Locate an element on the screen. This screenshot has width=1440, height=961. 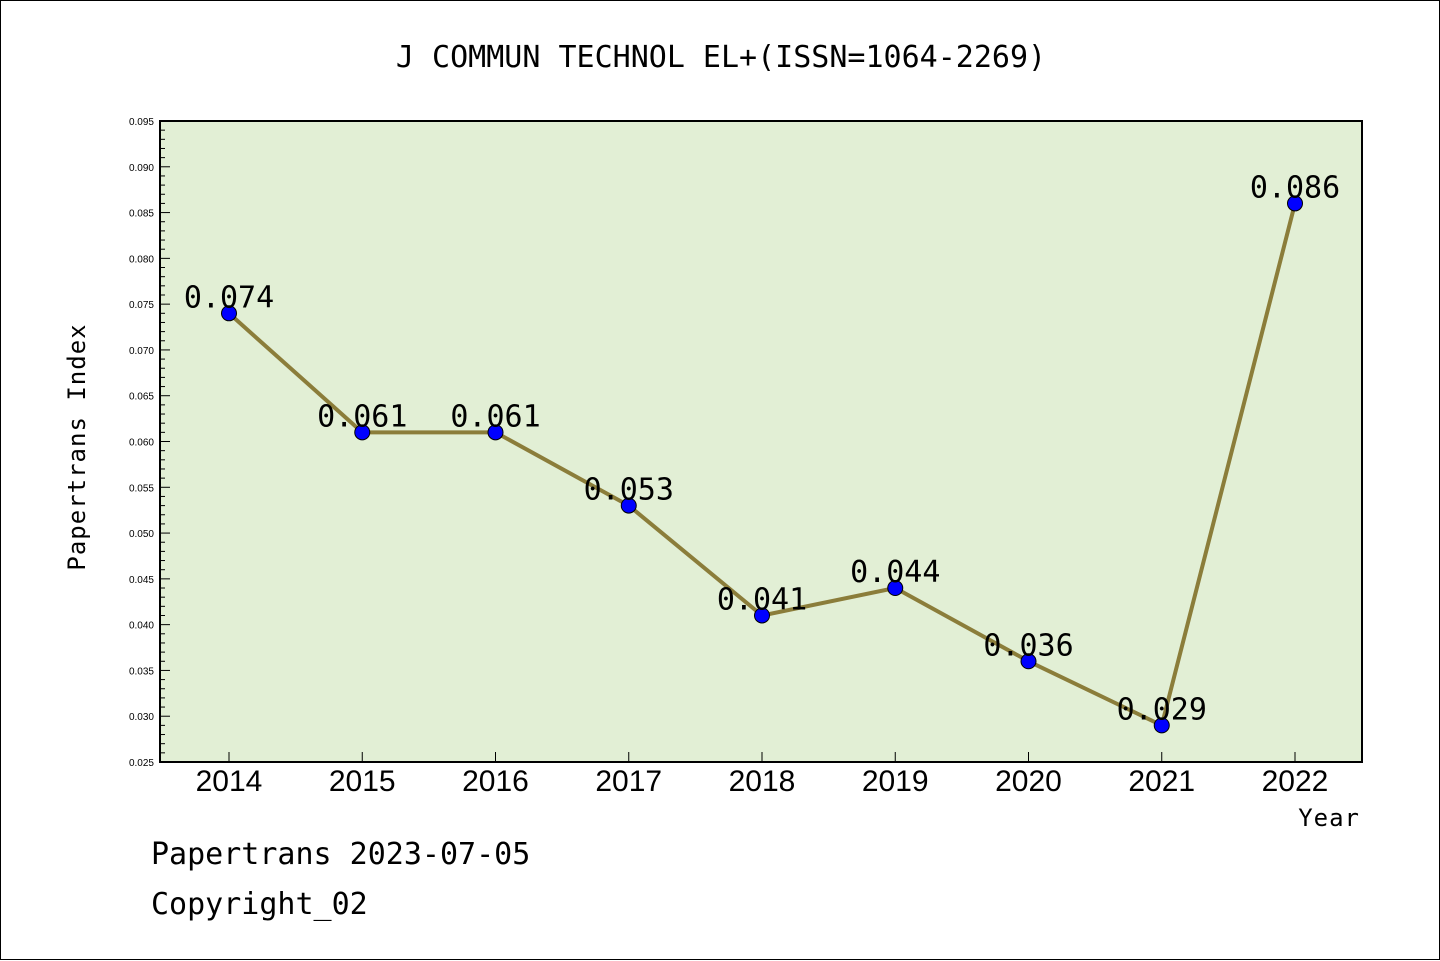
data-label: 0.041 is located at coordinates (762, 599).